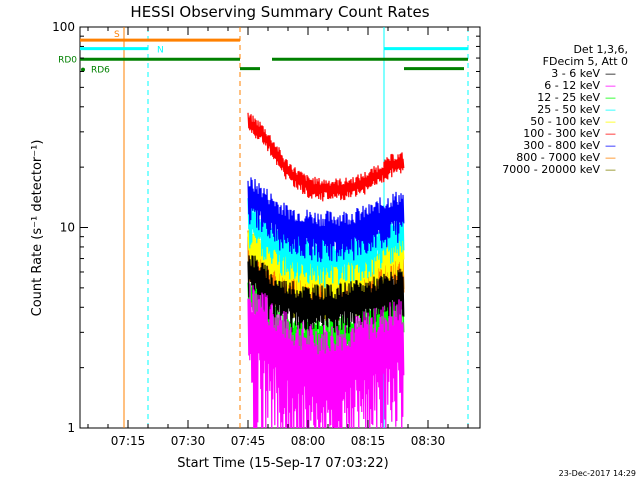  What do you see at coordinates (67, 60) in the screenshot?
I see `flag-label-rd0: RD0` at bounding box center [67, 60].